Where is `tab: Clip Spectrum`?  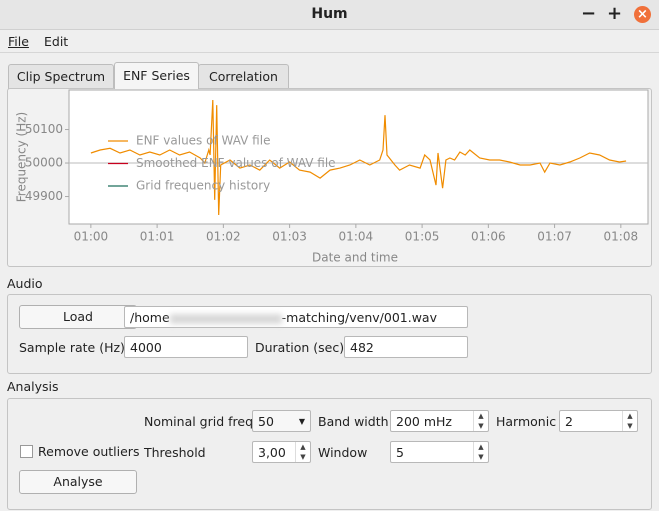
tab: Clip Spectrum is located at coordinates (61, 76).